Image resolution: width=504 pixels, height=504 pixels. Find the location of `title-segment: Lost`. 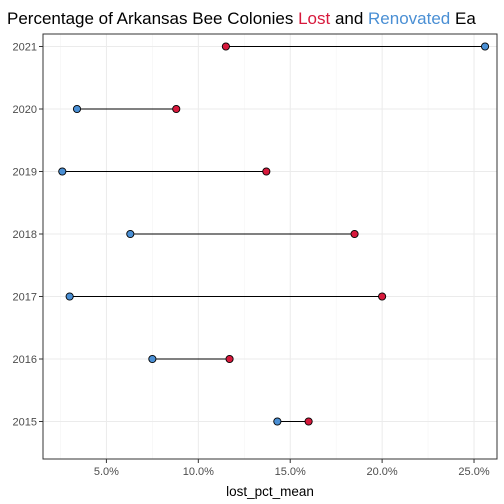

title-segment: Lost is located at coordinates (314, 18).